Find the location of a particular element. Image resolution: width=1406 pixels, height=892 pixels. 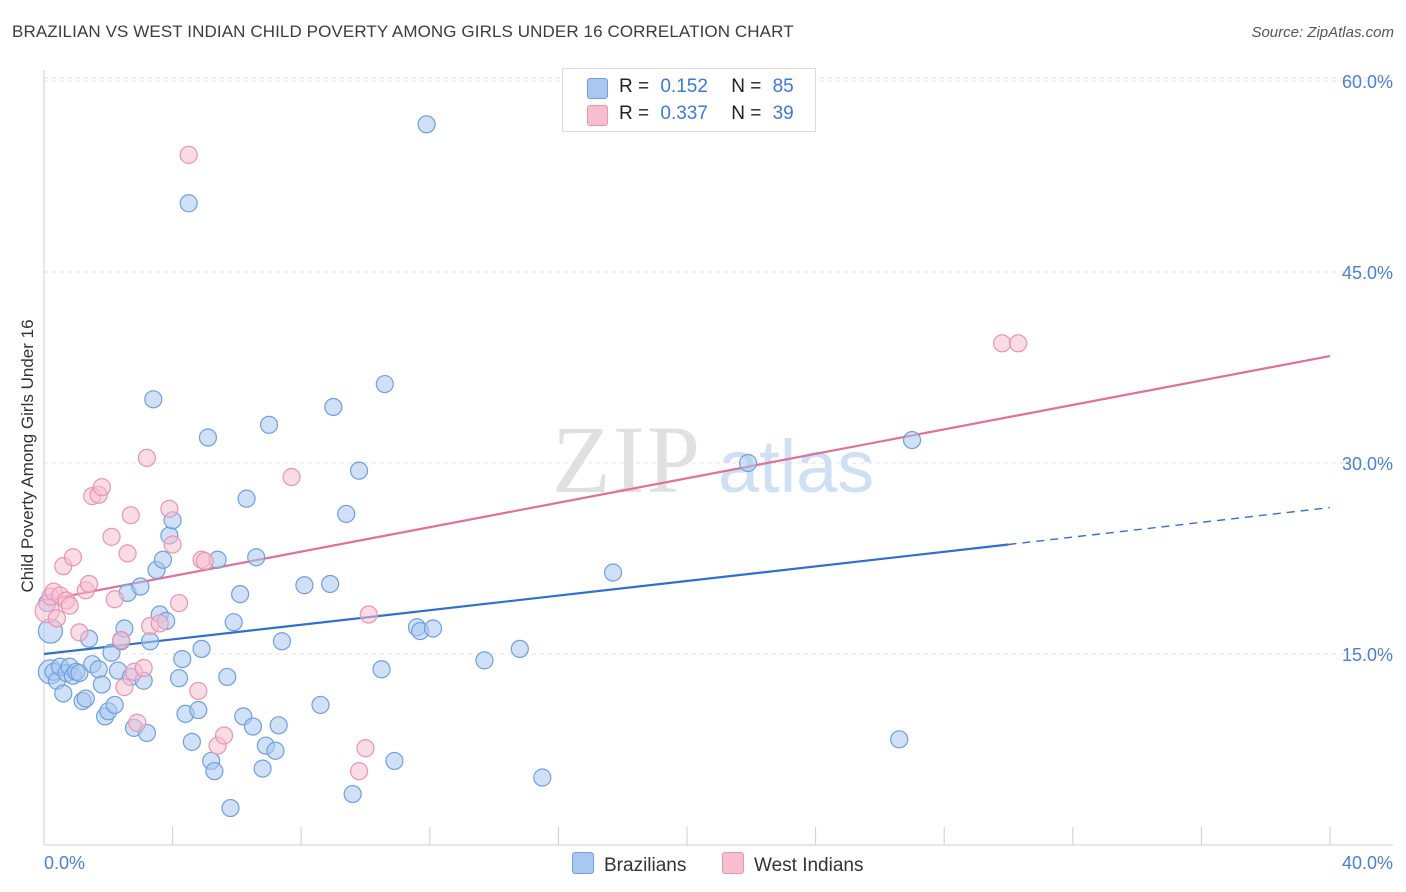

brazilian-trend-extension is located at coordinates (1169, 526).